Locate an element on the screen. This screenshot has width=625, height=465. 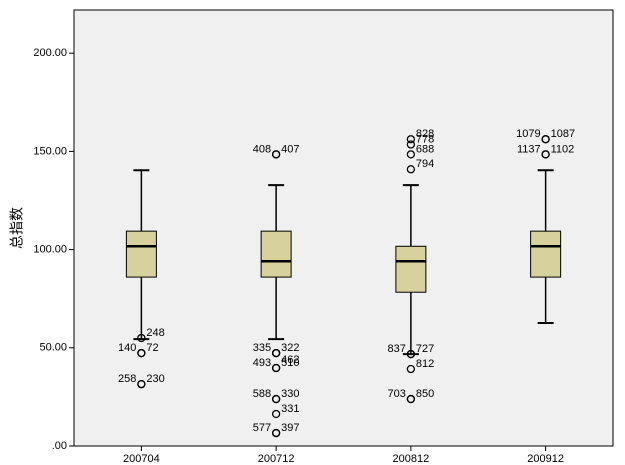
outlier-label: 230 is located at coordinates (155, 379).